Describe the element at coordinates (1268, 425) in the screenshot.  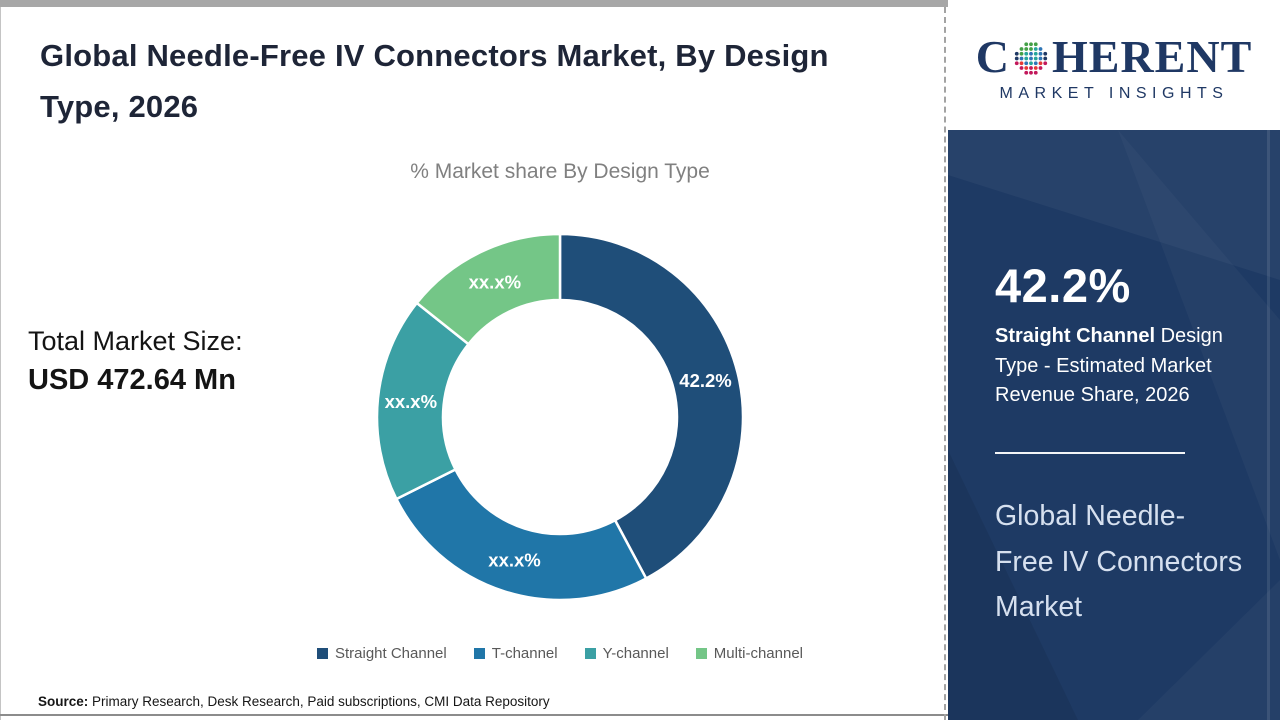
I see `sidebar-edge-highlight` at that location.